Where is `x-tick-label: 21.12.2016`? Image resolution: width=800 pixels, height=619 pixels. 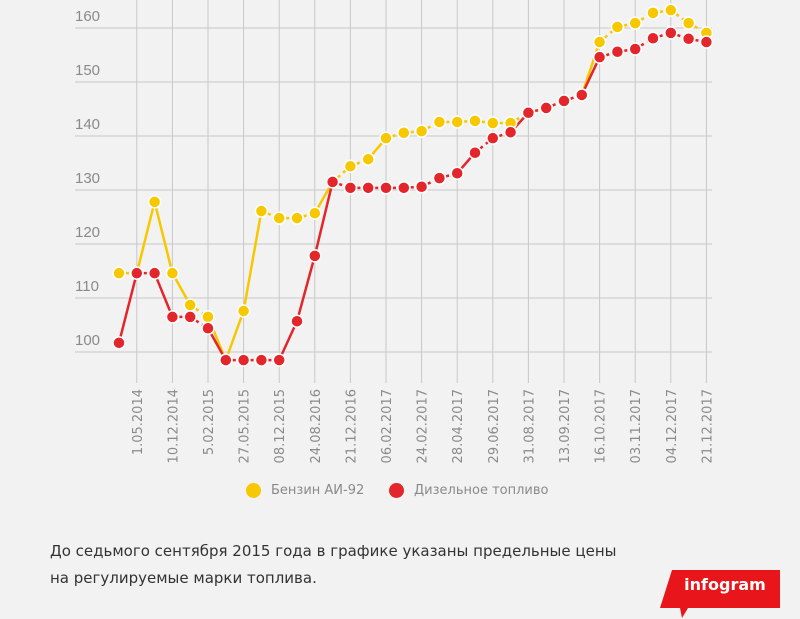
x-tick-label: 21.12.2016 is located at coordinates (351, 426).